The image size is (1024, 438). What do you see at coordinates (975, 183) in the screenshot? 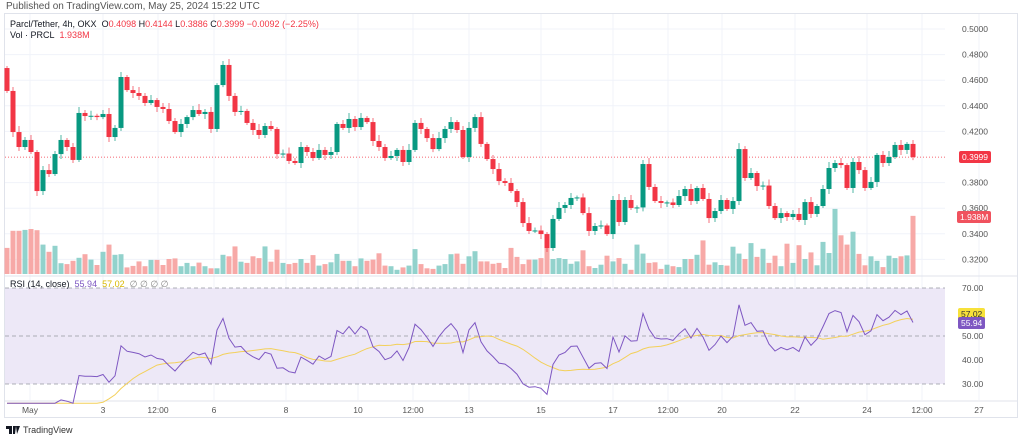
I see `price-axis-label: 0.3800` at bounding box center [975, 183].